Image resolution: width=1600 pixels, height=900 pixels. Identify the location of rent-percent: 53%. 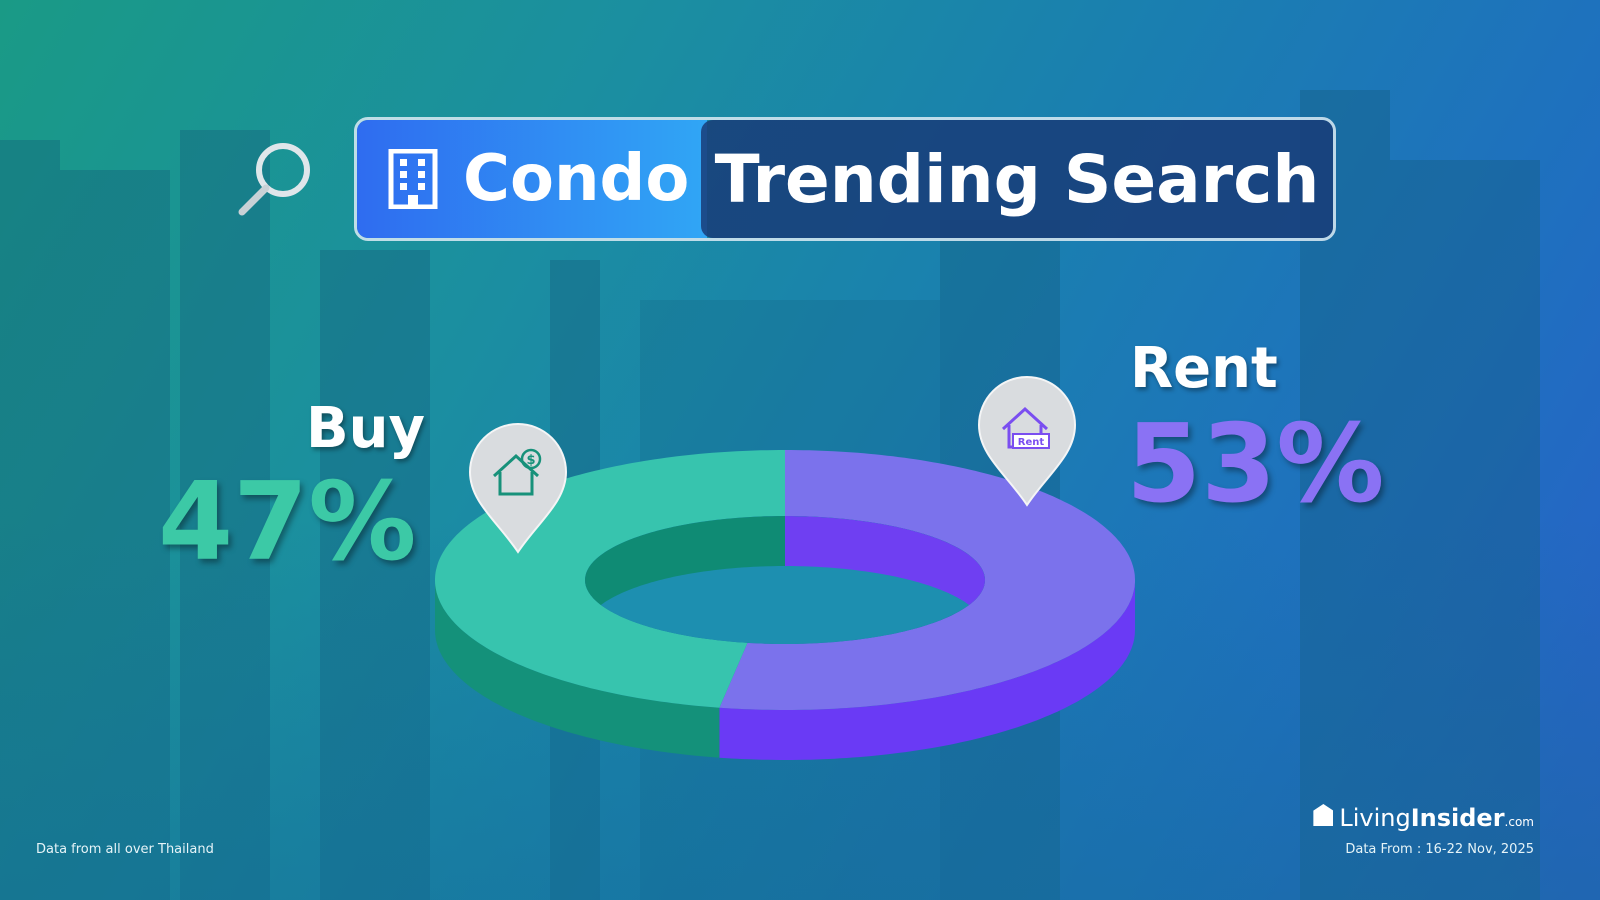
(1255, 464).